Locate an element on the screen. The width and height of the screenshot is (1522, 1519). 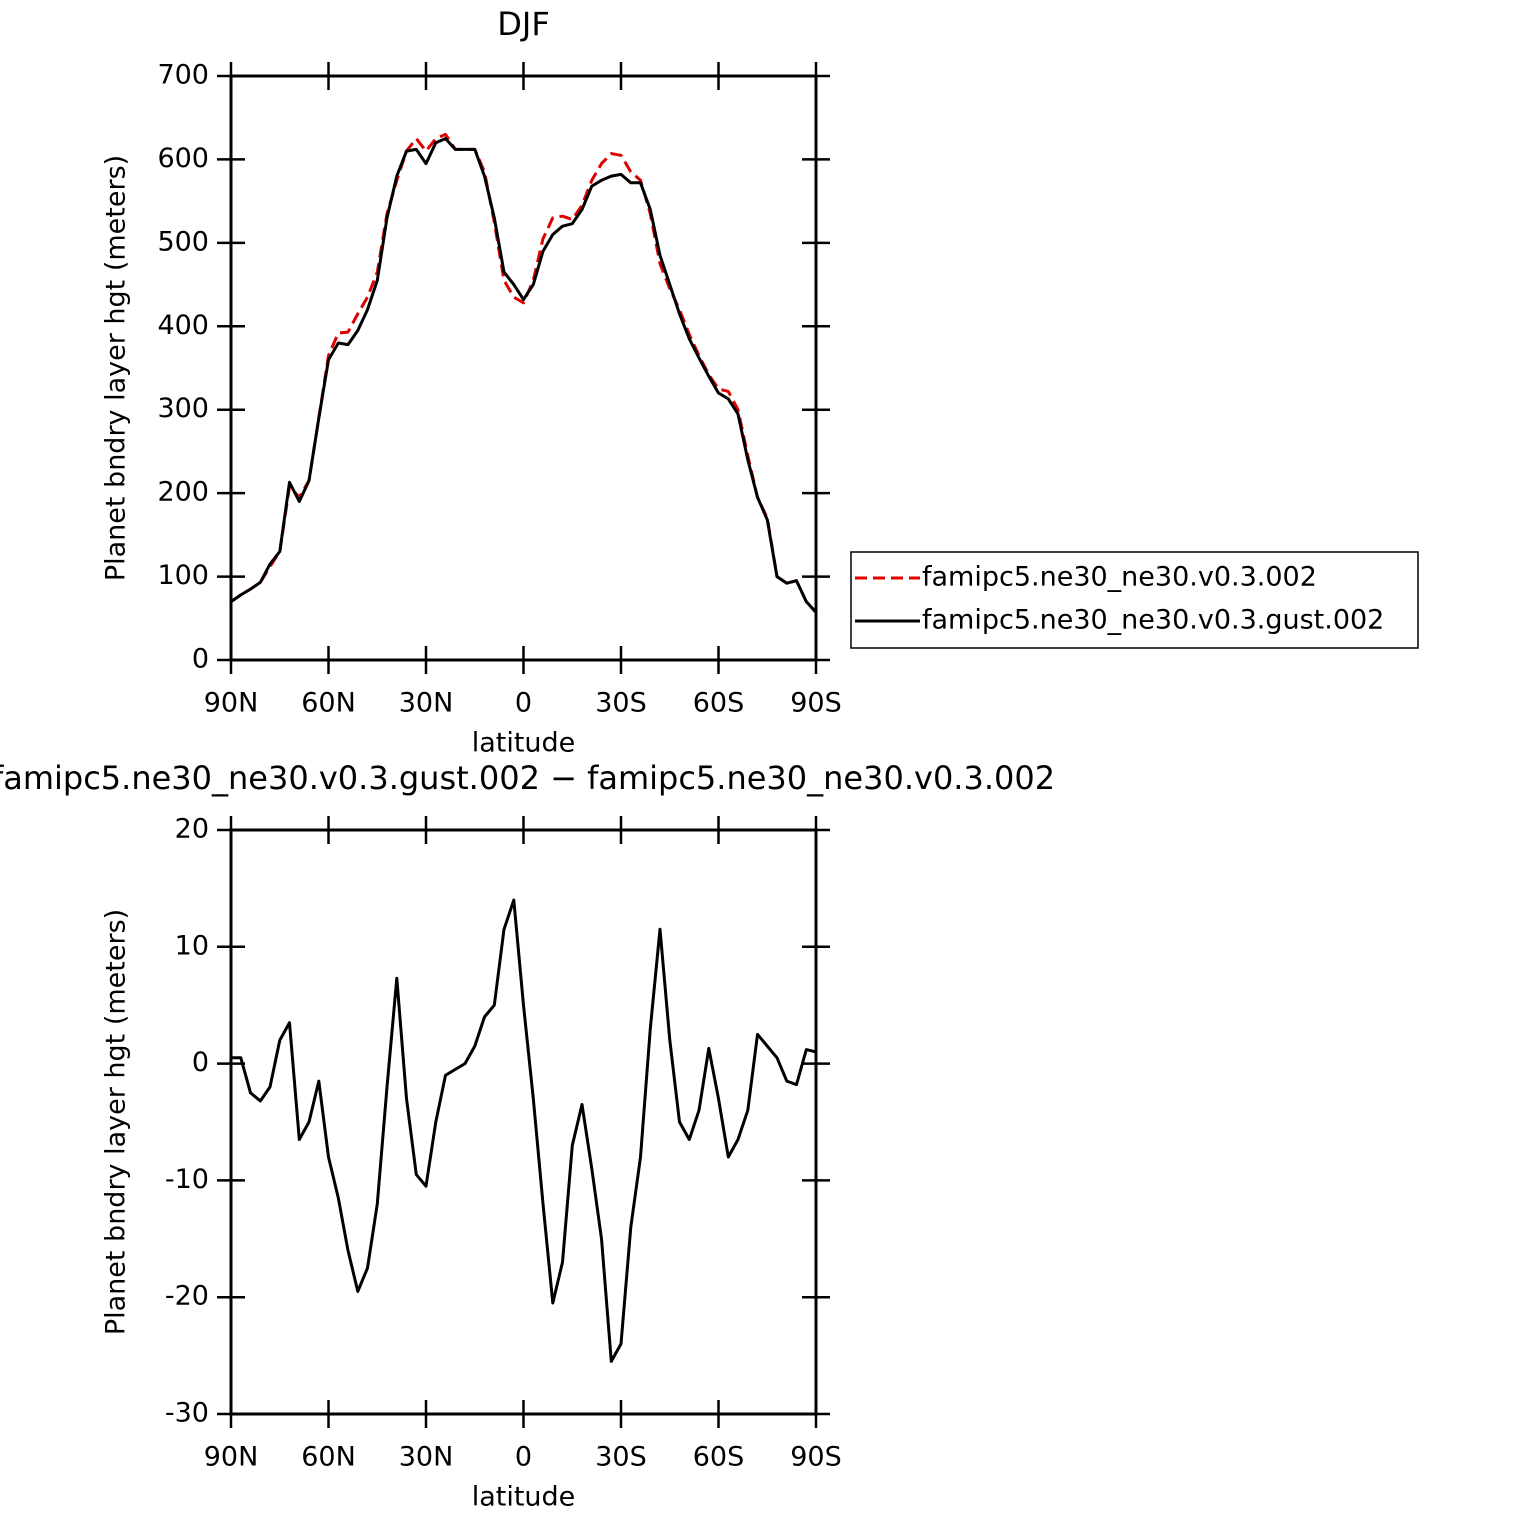
y-tick-label: 300 is located at coordinates (183, 408).